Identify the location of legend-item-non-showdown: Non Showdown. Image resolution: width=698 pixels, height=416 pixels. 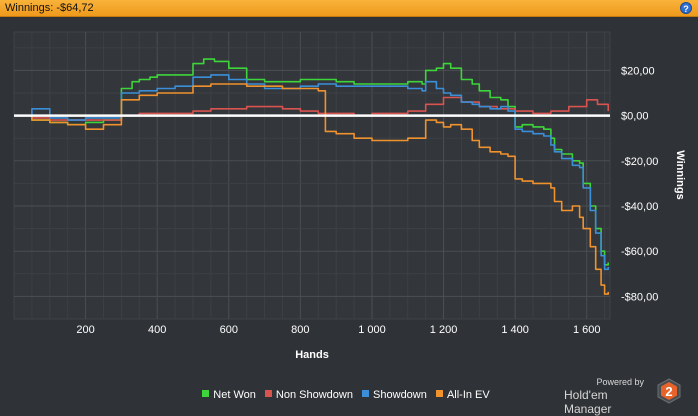
(308, 395).